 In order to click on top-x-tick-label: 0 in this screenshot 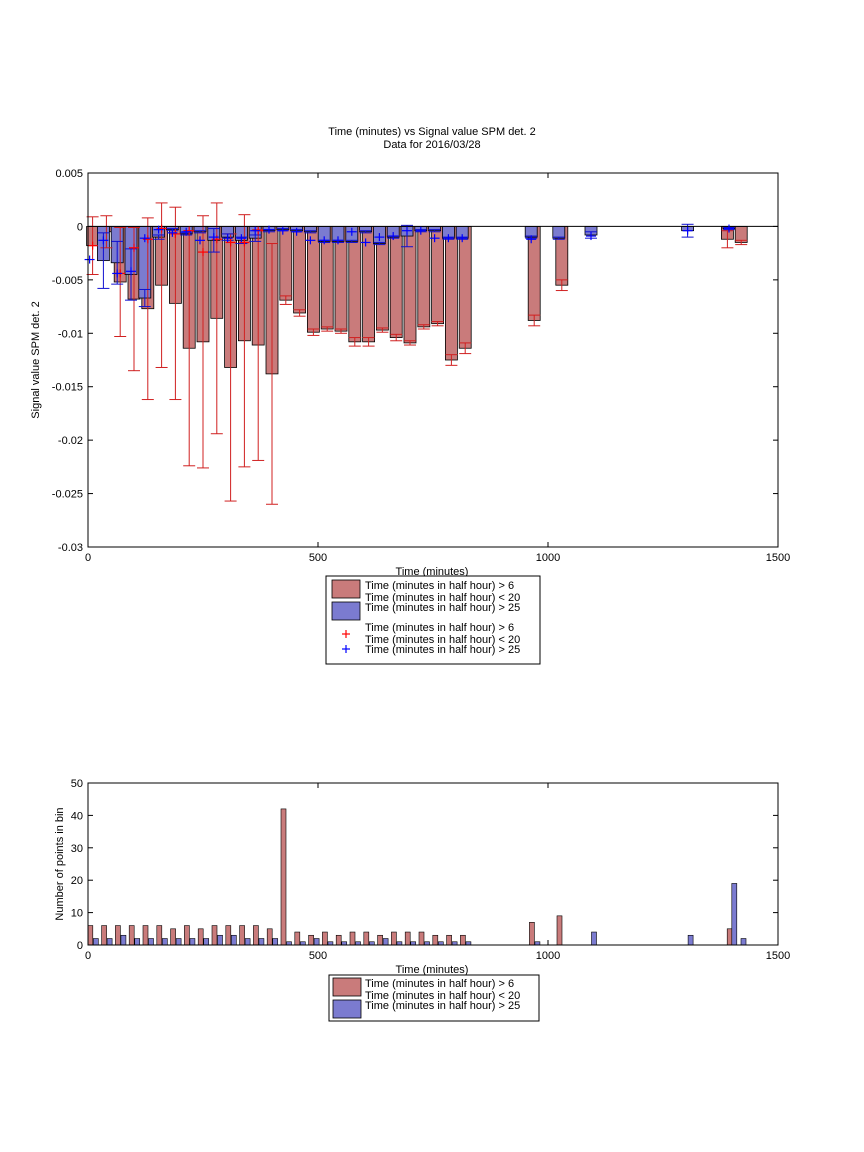, I will do `click(88, 558)`.